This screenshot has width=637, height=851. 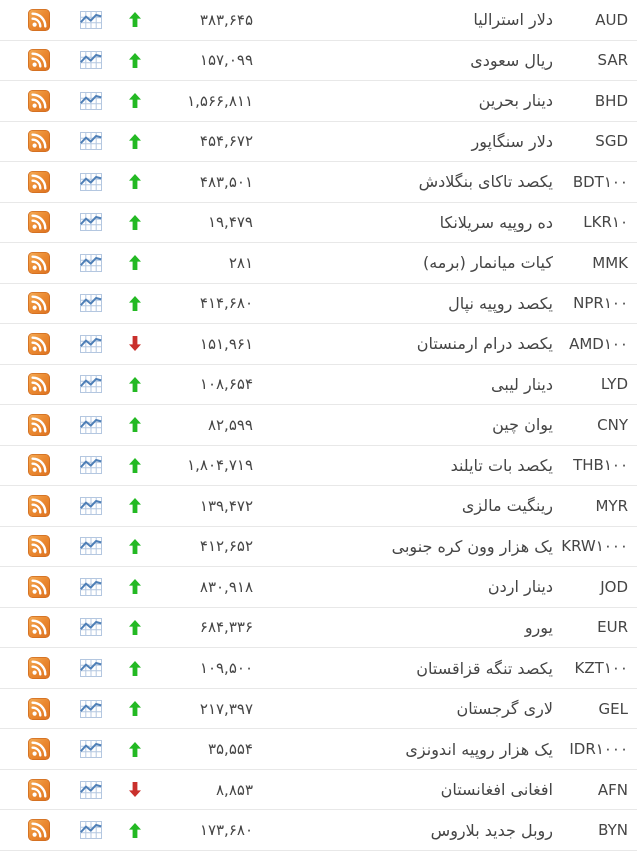 What do you see at coordinates (226, 181) in the screenshot?
I see `price-value: ۴۸۳,۵۰۱` at bounding box center [226, 181].